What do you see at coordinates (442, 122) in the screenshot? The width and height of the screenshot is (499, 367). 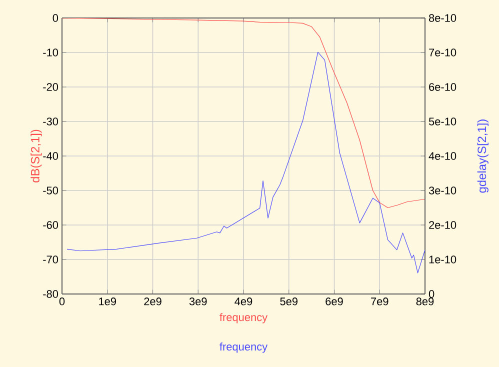 I see `y2-tick-label: 5e-10` at bounding box center [442, 122].